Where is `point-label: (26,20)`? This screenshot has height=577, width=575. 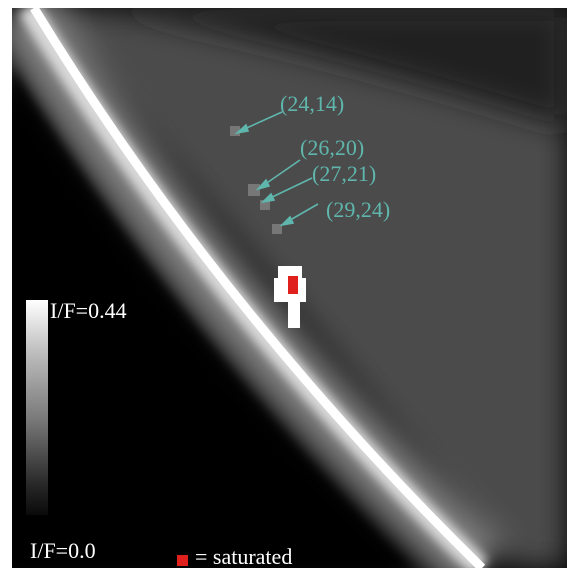 point-label: (26,20) is located at coordinates (332, 148).